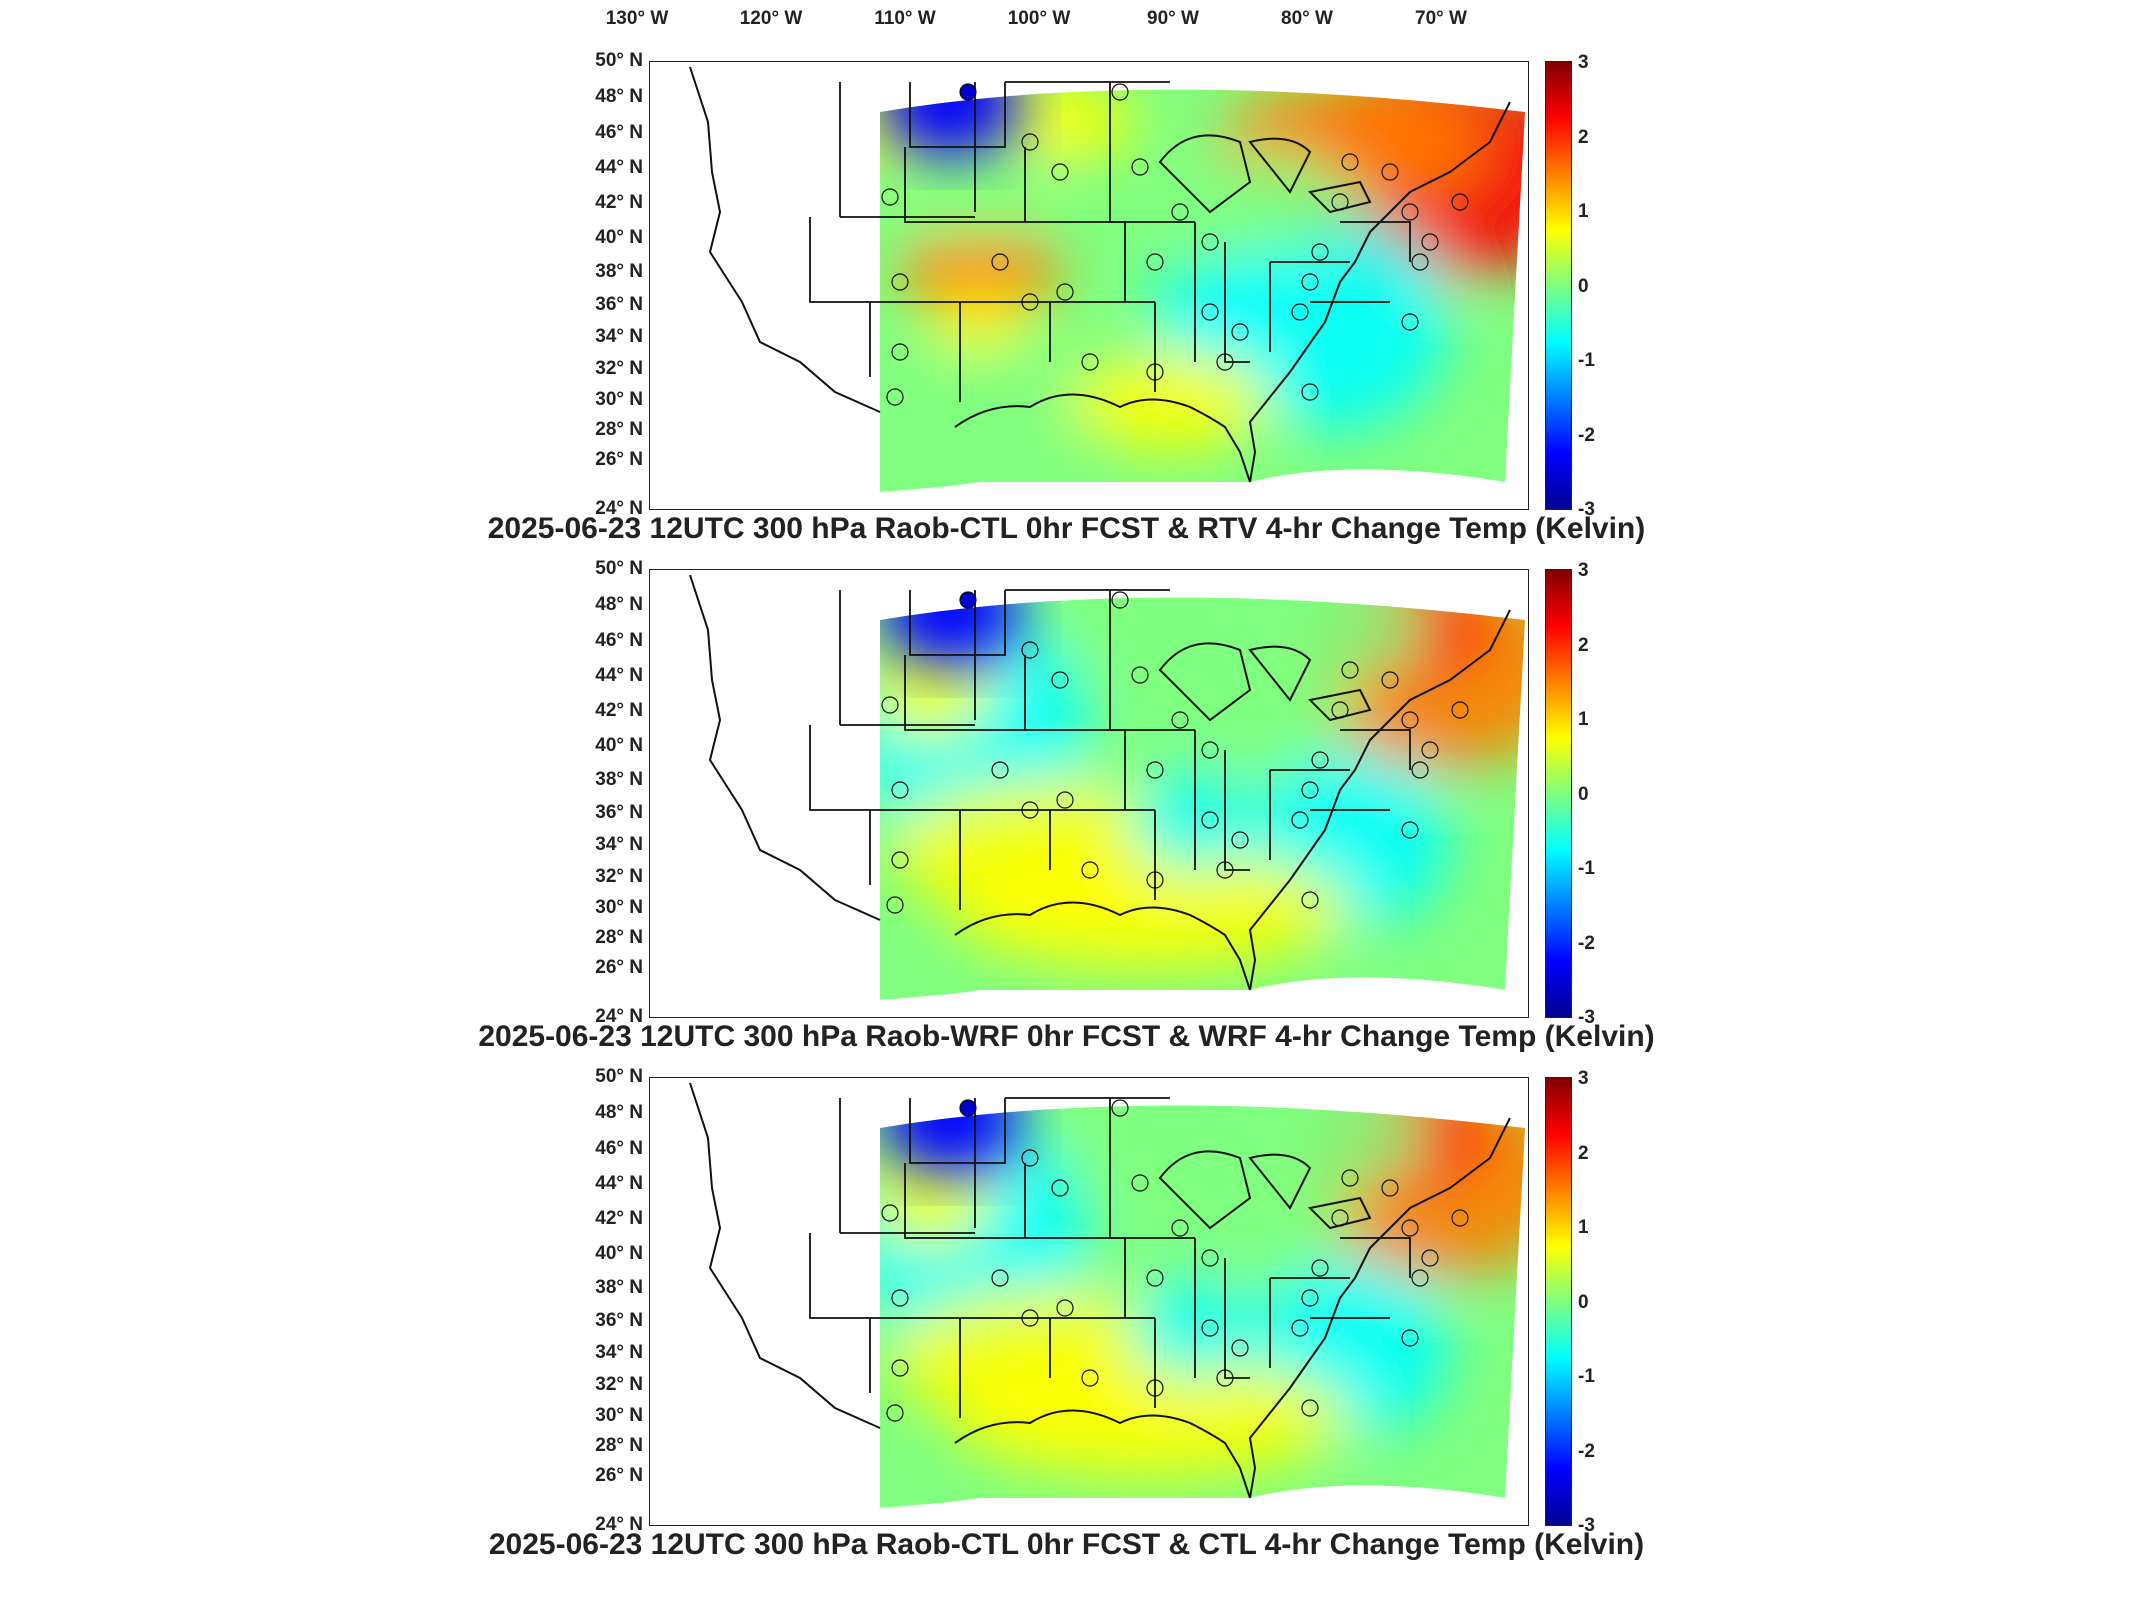 This screenshot has width=2133, height=1600. Describe the element at coordinates (619, 271) in the screenshot. I see `lat-label: 38° N` at that location.